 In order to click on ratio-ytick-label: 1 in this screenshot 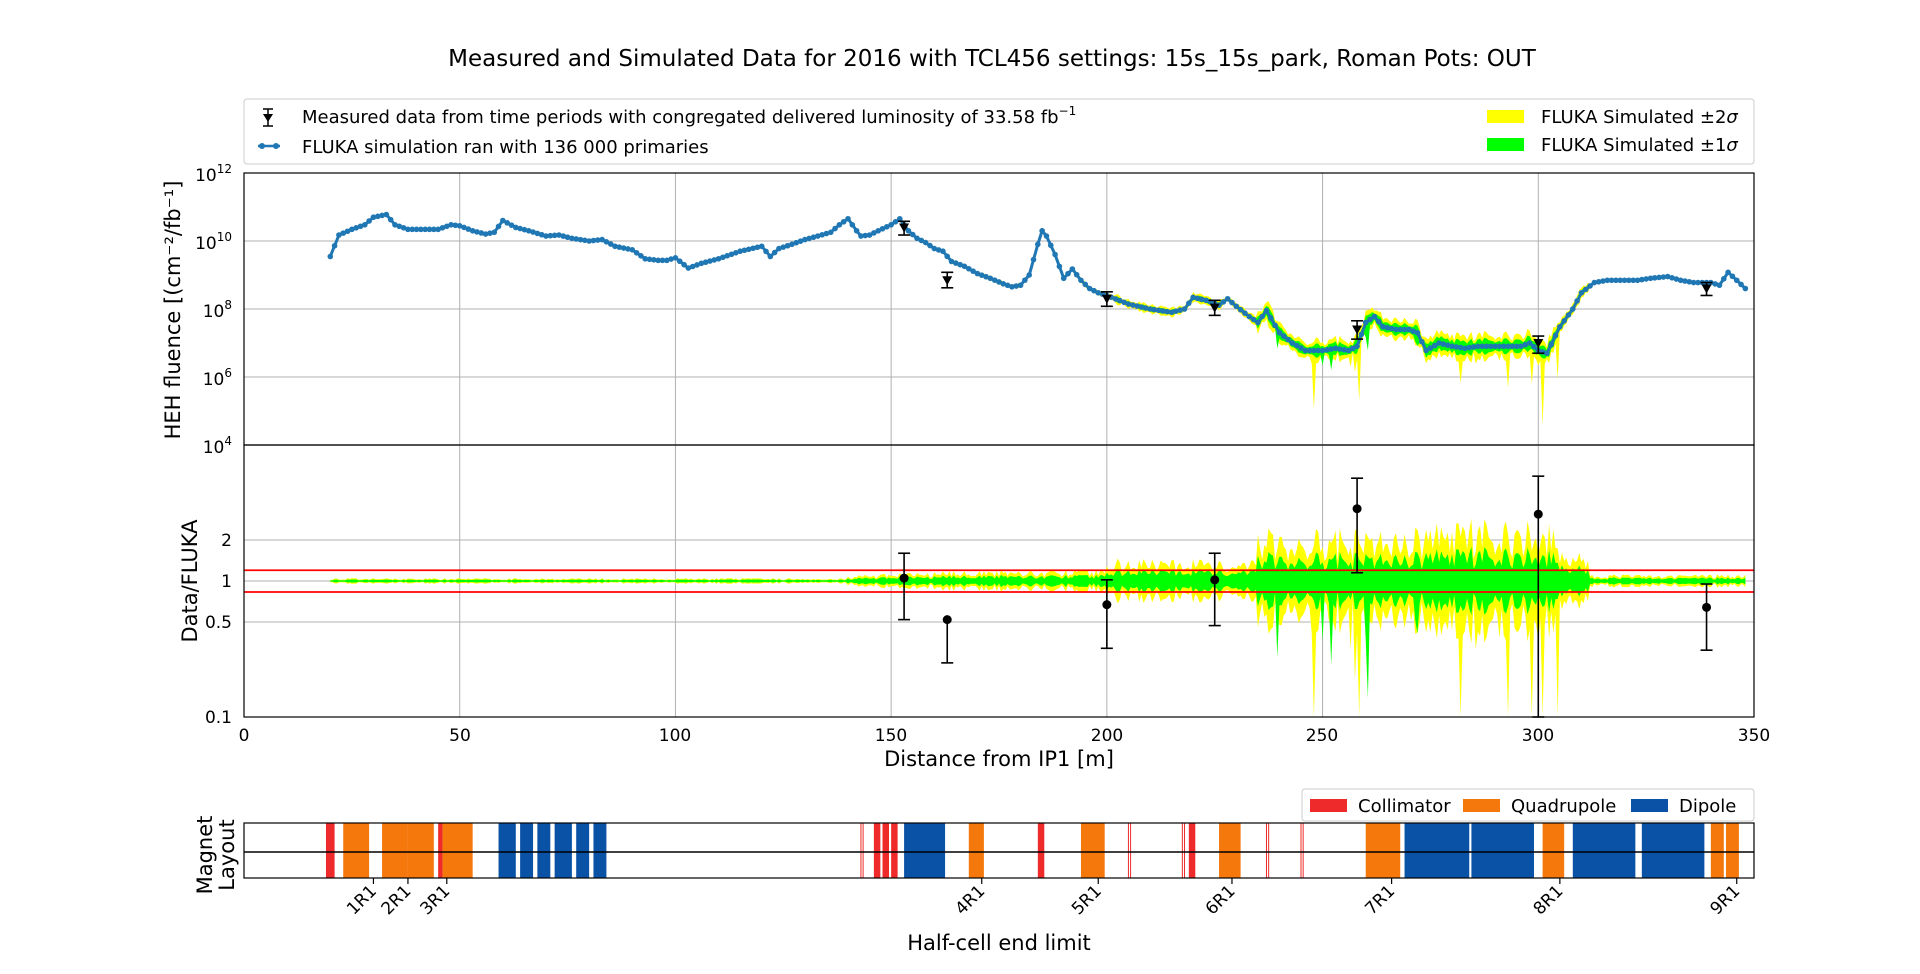, I will do `click(226, 582)`.